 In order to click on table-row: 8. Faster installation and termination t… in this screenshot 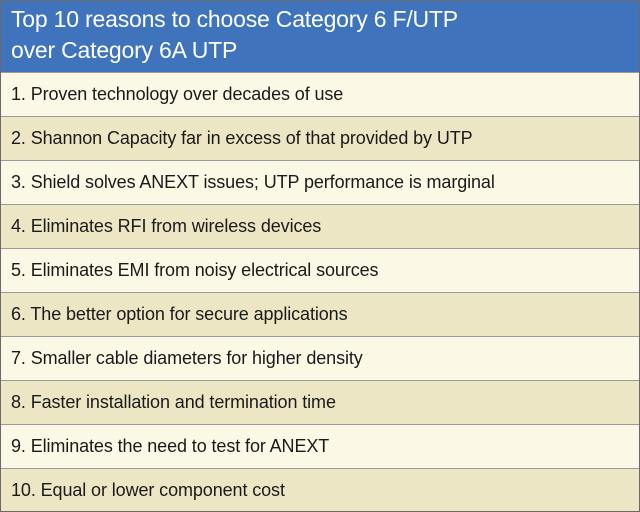, I will do `click(320, 402)`.